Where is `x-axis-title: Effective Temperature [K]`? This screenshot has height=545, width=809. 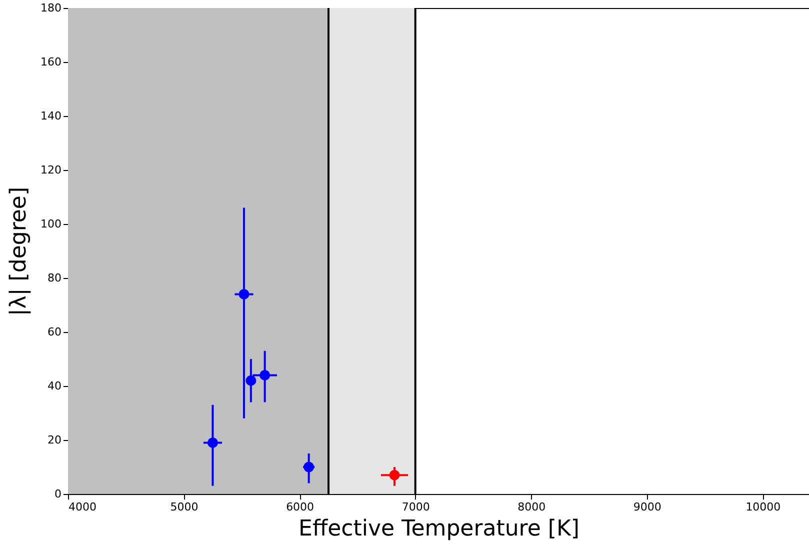 x-axis-title: Effective Temperature [K] is located at coordinates (439, 529).